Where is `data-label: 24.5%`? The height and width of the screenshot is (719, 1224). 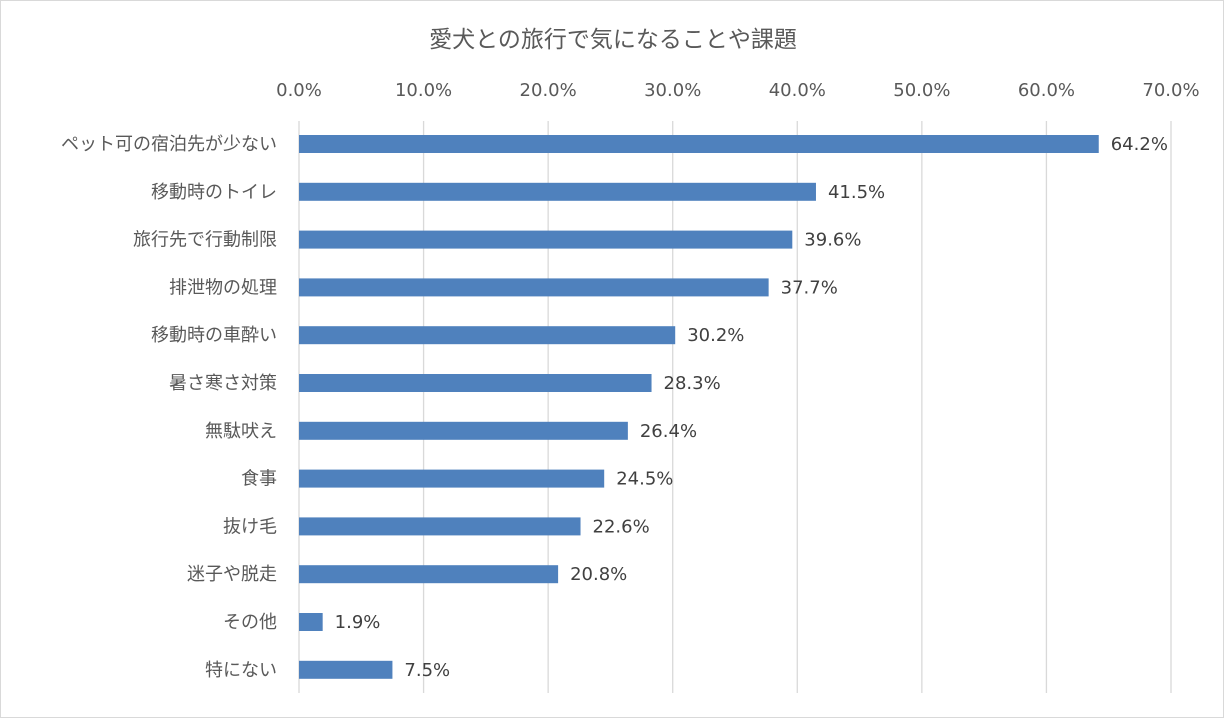
data-label: 24.5% is located at coordinates (644, 479).